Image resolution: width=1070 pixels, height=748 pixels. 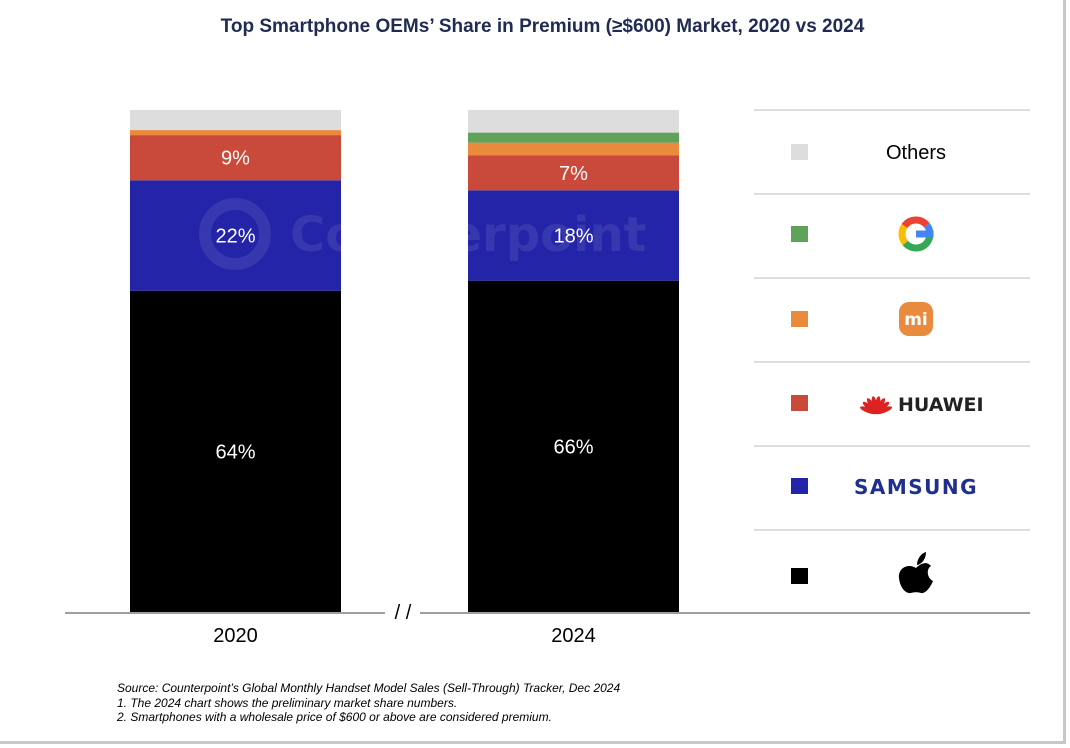 I want to click on legend-swatch-samsung, so click(x=799, y=486).